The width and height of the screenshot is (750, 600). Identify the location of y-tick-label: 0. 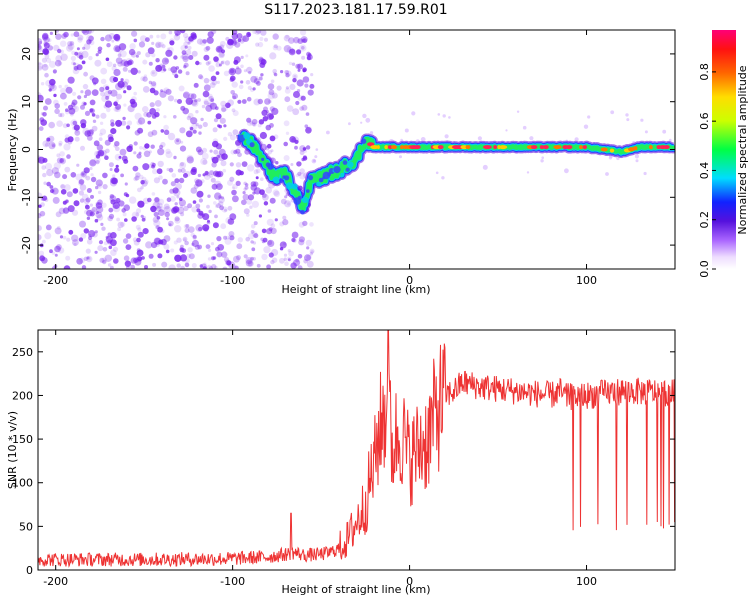
(29, 570).